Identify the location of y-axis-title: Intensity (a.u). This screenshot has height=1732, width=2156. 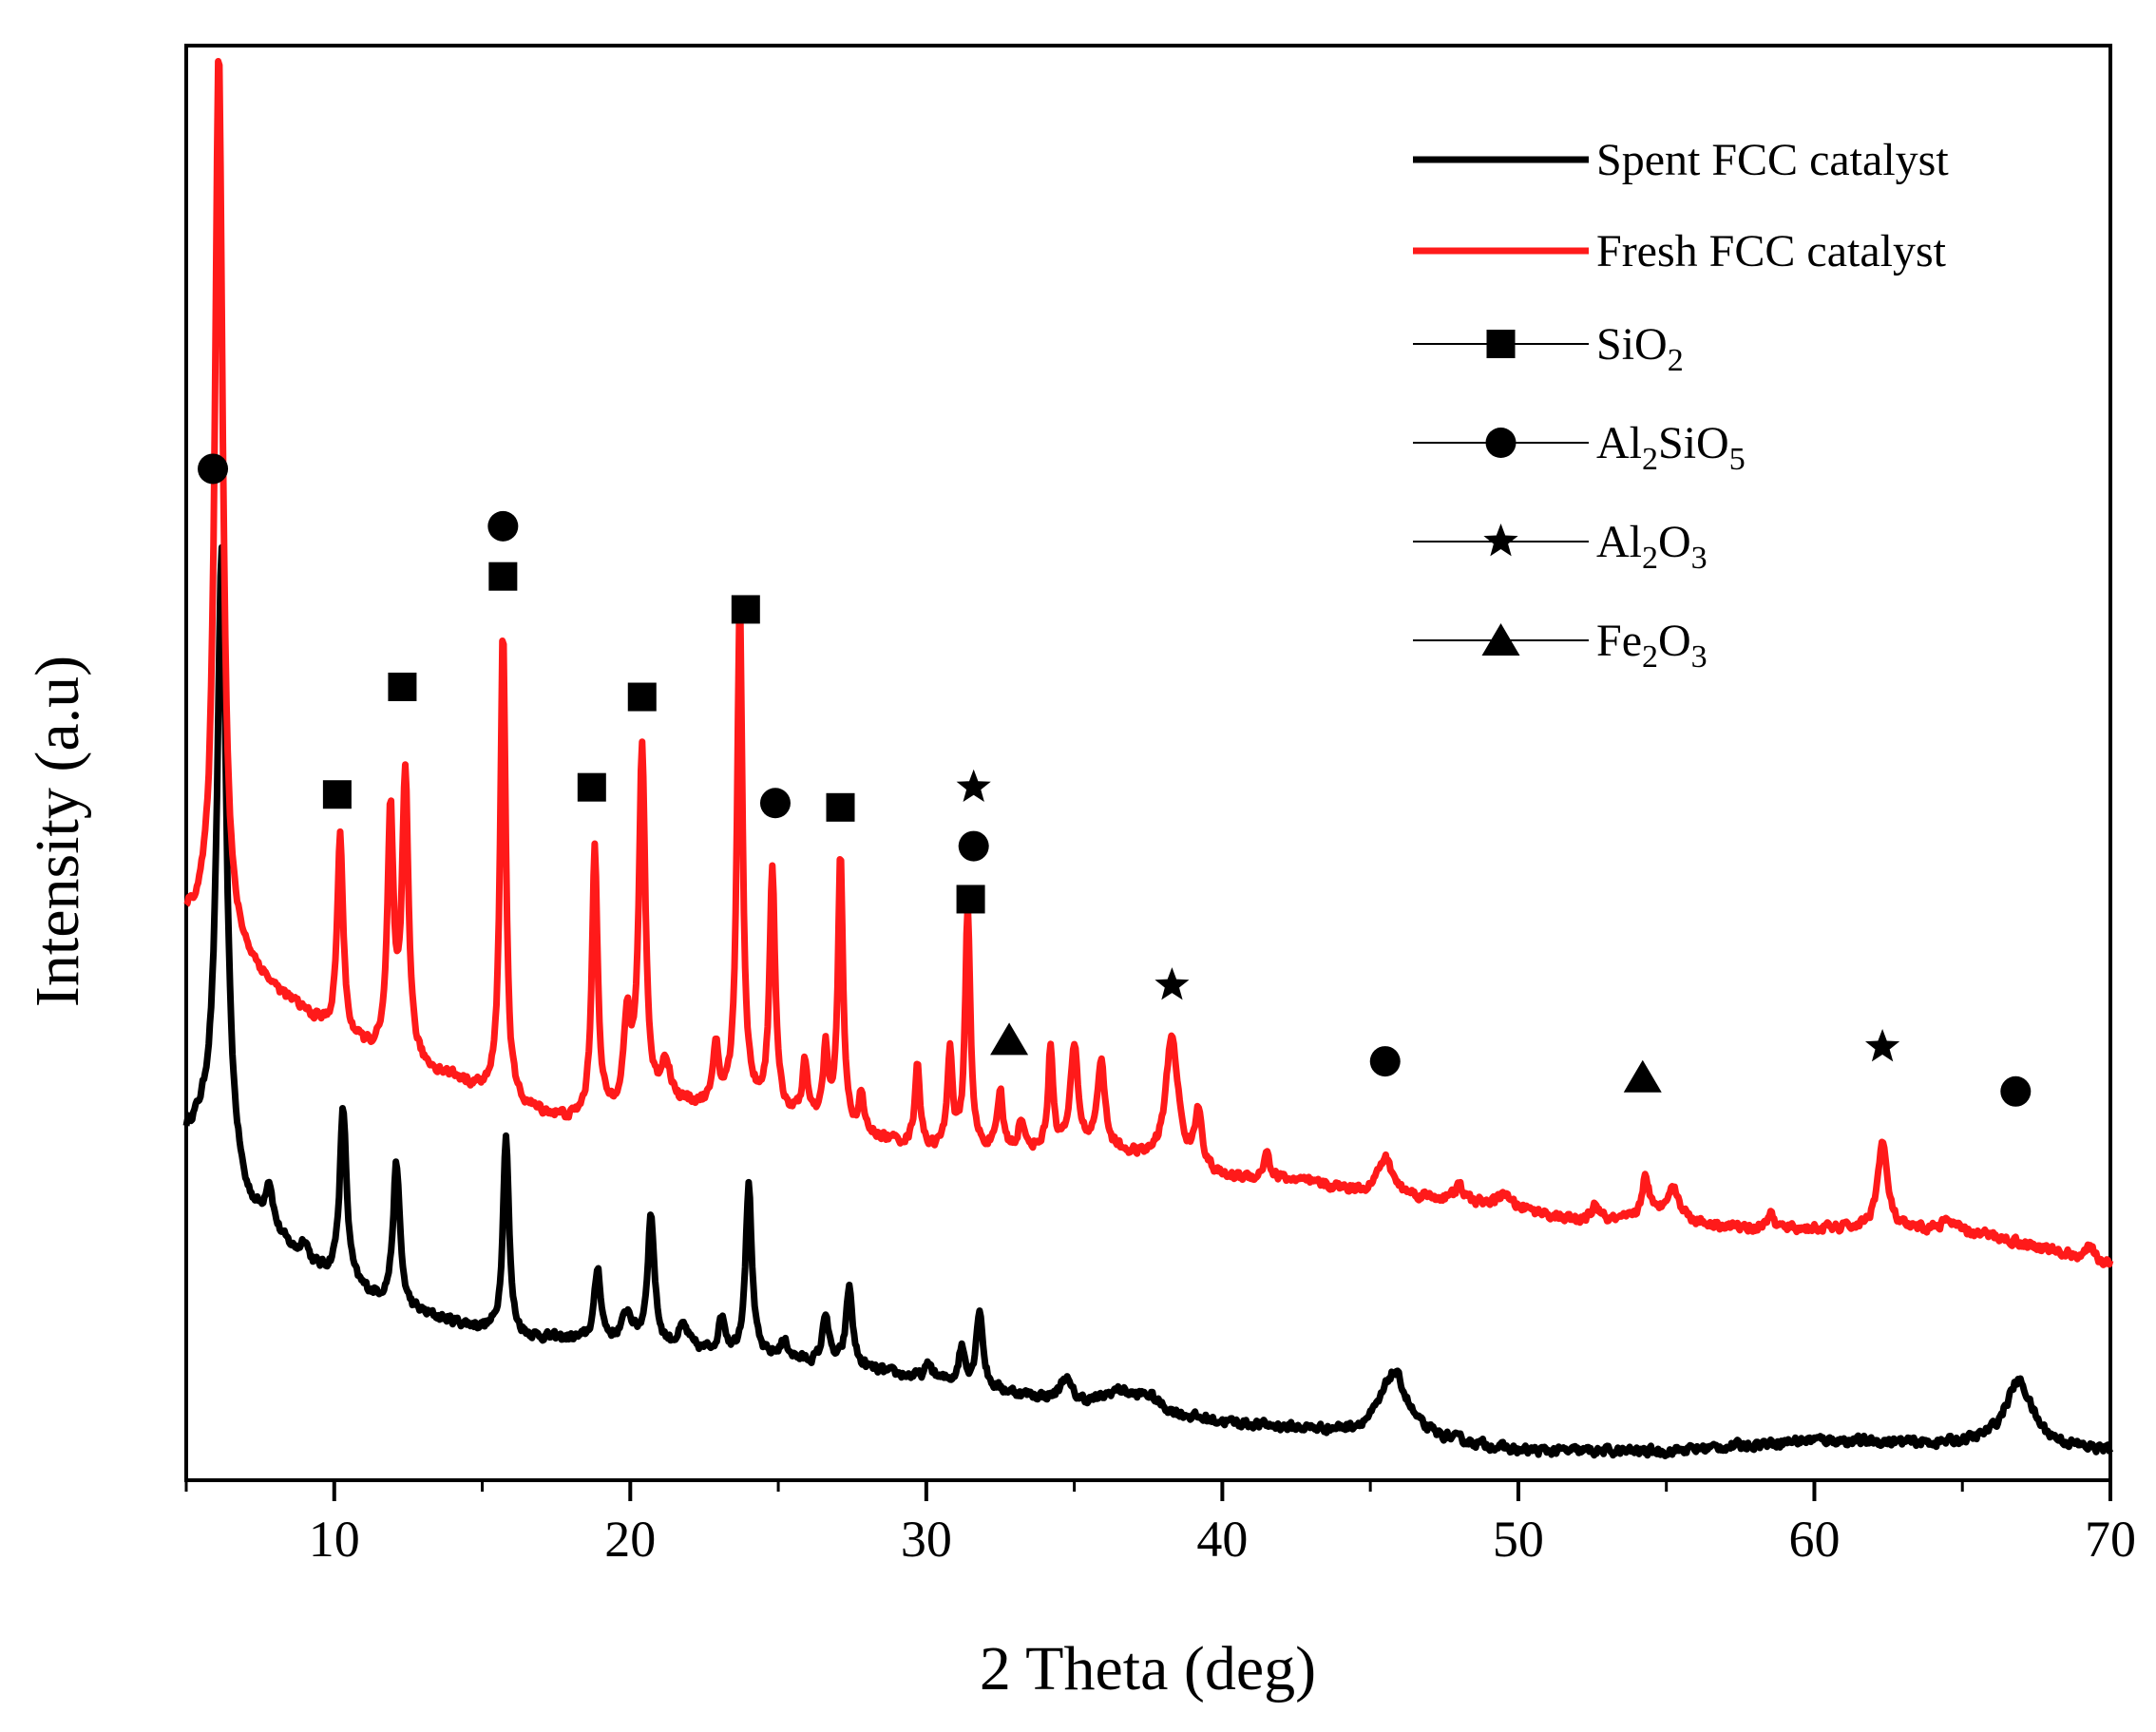
(58, 831).